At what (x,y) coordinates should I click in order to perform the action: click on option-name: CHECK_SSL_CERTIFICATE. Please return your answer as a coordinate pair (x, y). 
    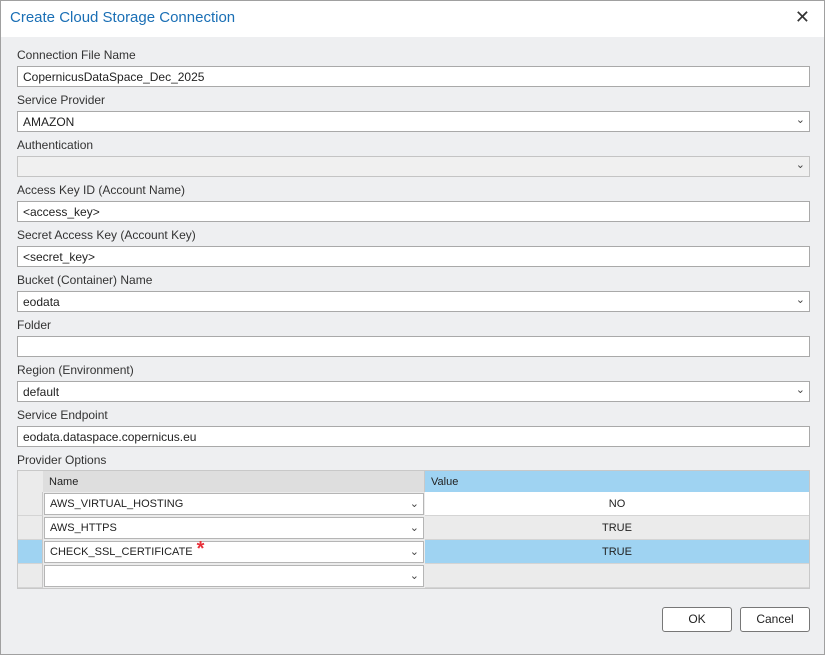
    Looking at the image, I should click on (121, 552).